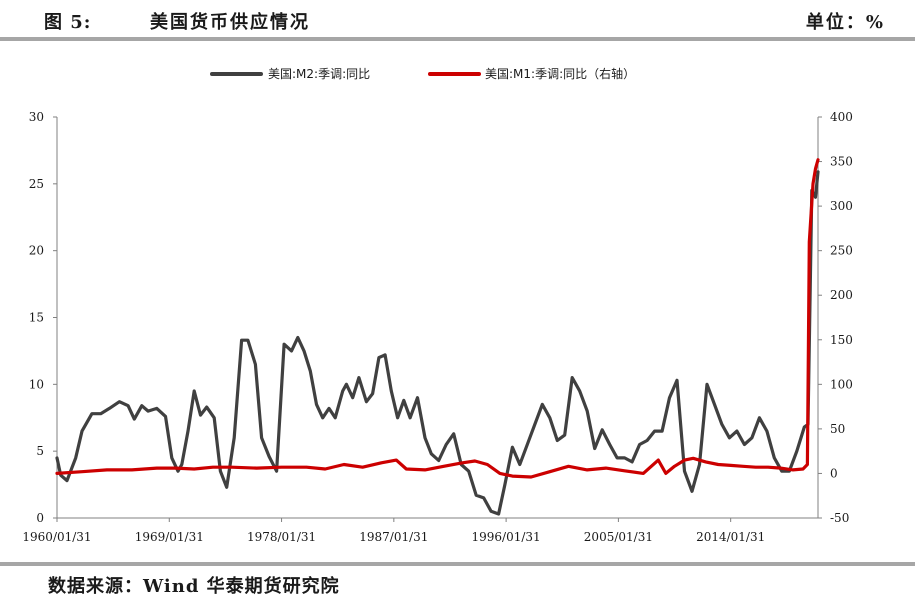 The image size is (915, 608). Describe the element at coordinates (36, 384) in the screenshot. I see `y-left-tick-label: 10` at that location.